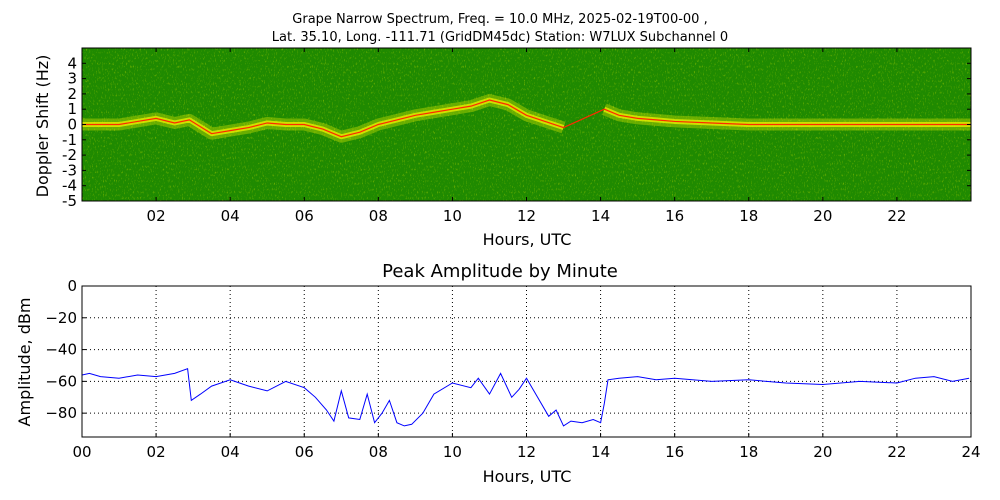 This screenshot has height=500, width=1000. Describe the element at coordinates (526, 118) in the screenshot. I see `doppler-peak-trace` at that location.